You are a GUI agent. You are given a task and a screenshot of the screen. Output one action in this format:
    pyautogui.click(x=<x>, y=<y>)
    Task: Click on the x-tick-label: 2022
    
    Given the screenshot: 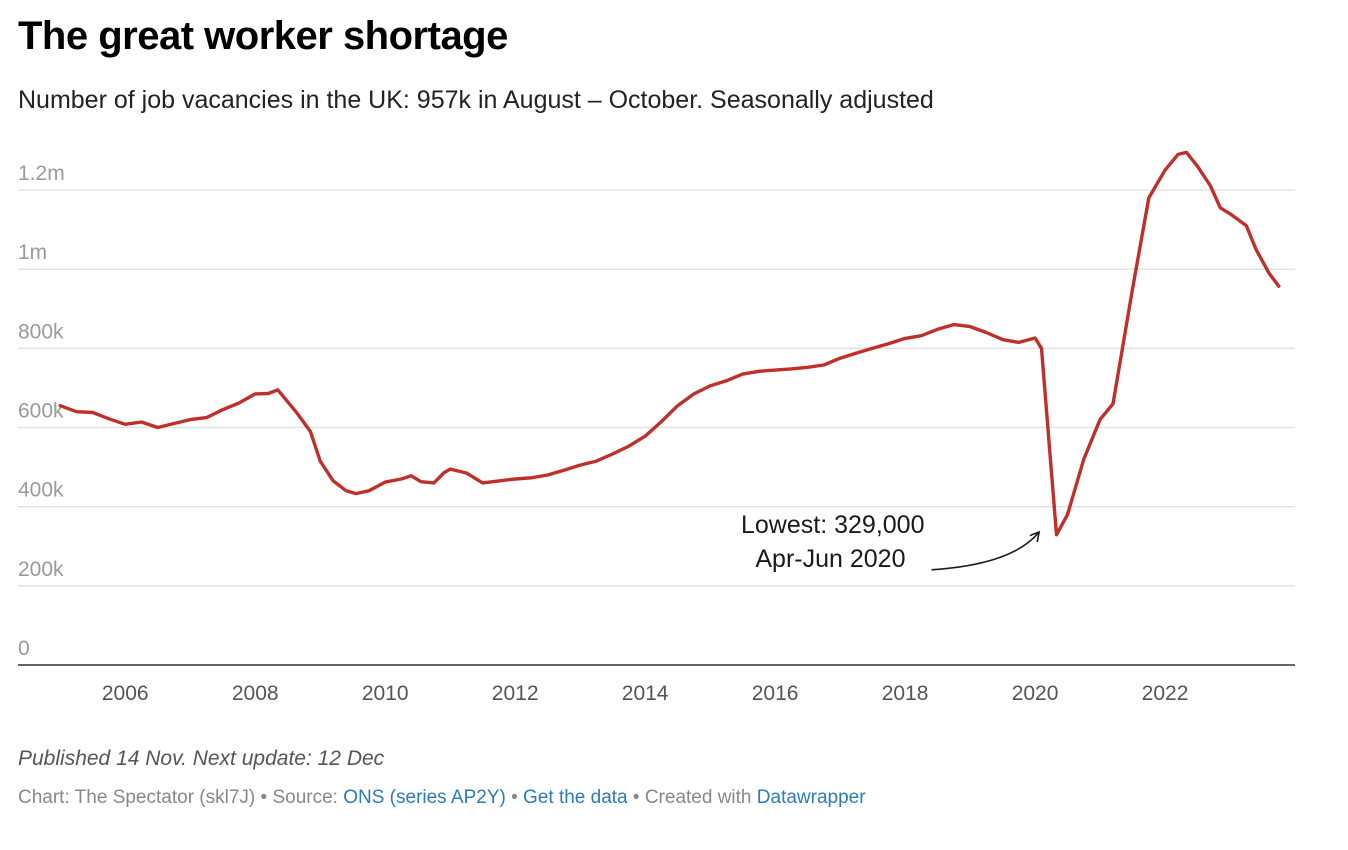 What is the action you would take?
    pyautogui.click(x=1165, y=693)
    